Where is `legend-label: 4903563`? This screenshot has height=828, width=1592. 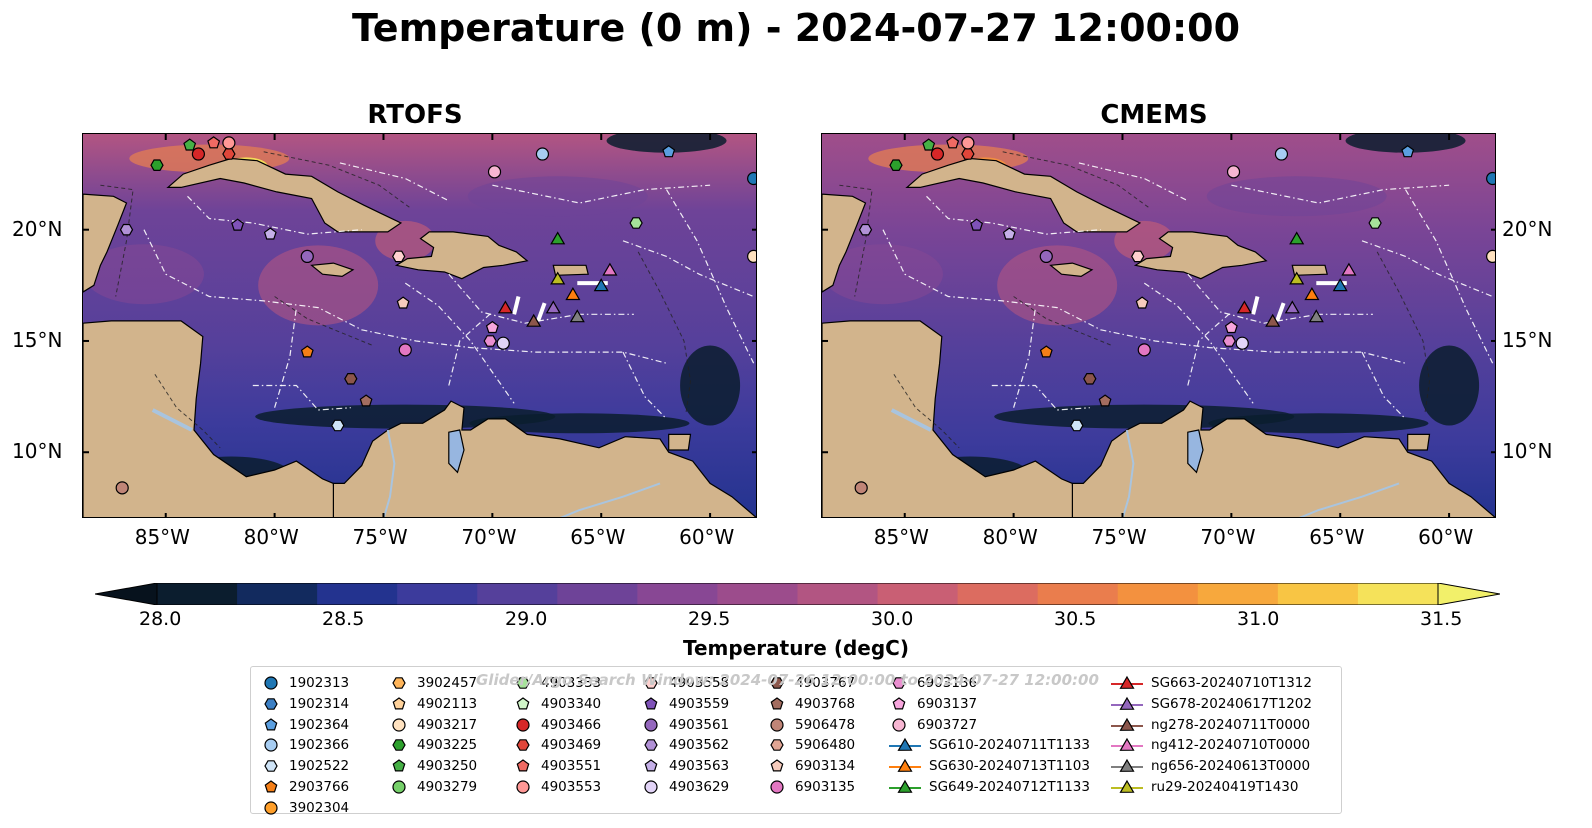 legend-label: 4903563 is located at coordinates (699, 766).